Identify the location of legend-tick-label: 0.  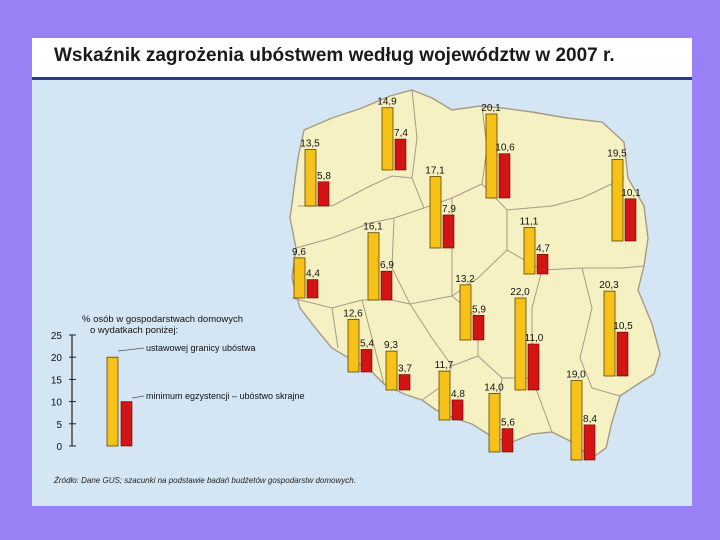
(59, 447).